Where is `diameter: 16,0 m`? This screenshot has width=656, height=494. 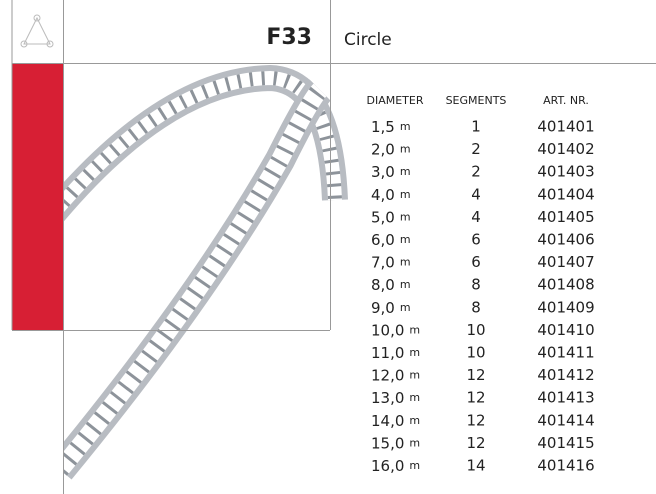
diameter: 16,0 m is located at coordinates (395, 466).